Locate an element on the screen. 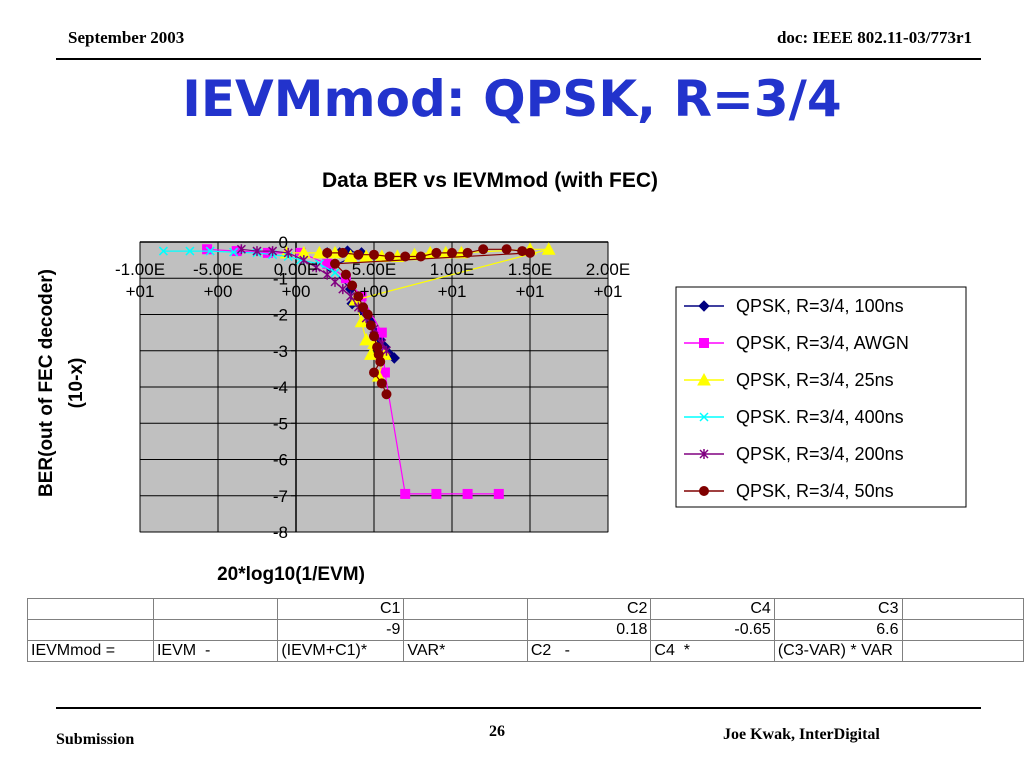 Image resolution: width=1024 pixels, height=768 pixels. x-tick-label-1: -5.00E +00 is located at coordinates (218, 280).